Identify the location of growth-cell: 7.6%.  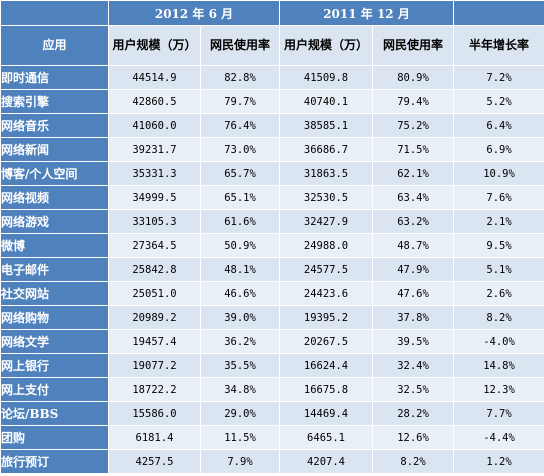
(498, 197).